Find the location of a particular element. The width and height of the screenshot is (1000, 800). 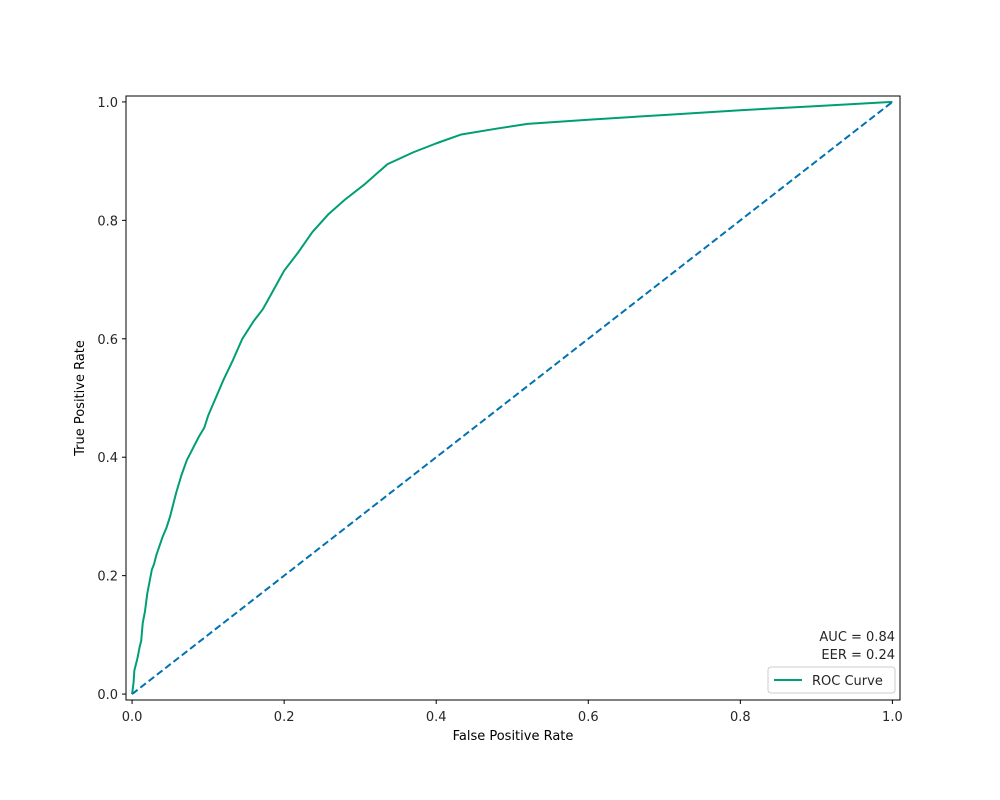

y-axis-label: True Positive Rate is located at coordinates (80, 398).